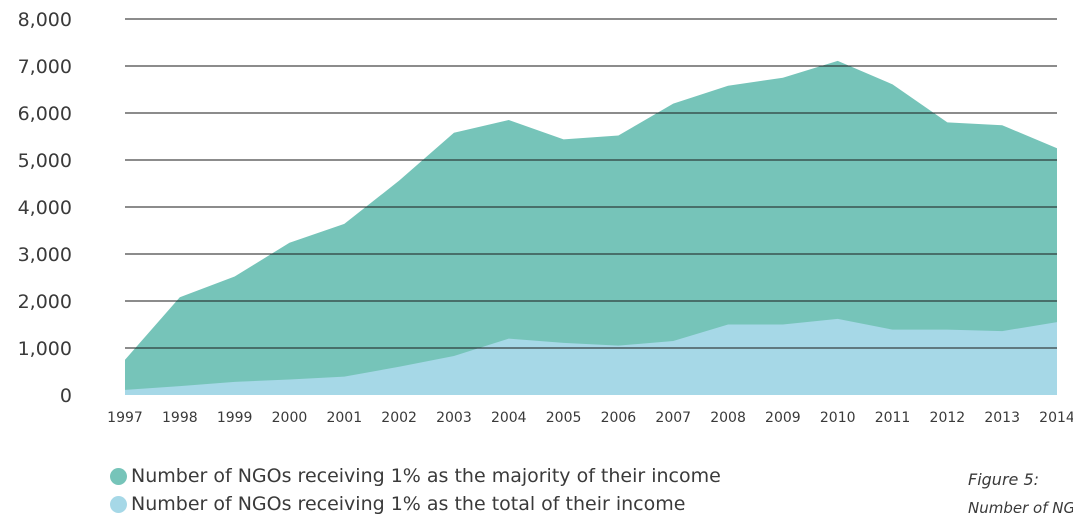 The height and width of the screenshot is (522, 1073). I want to click on x-tick-label: 1997, so click(125, 418).